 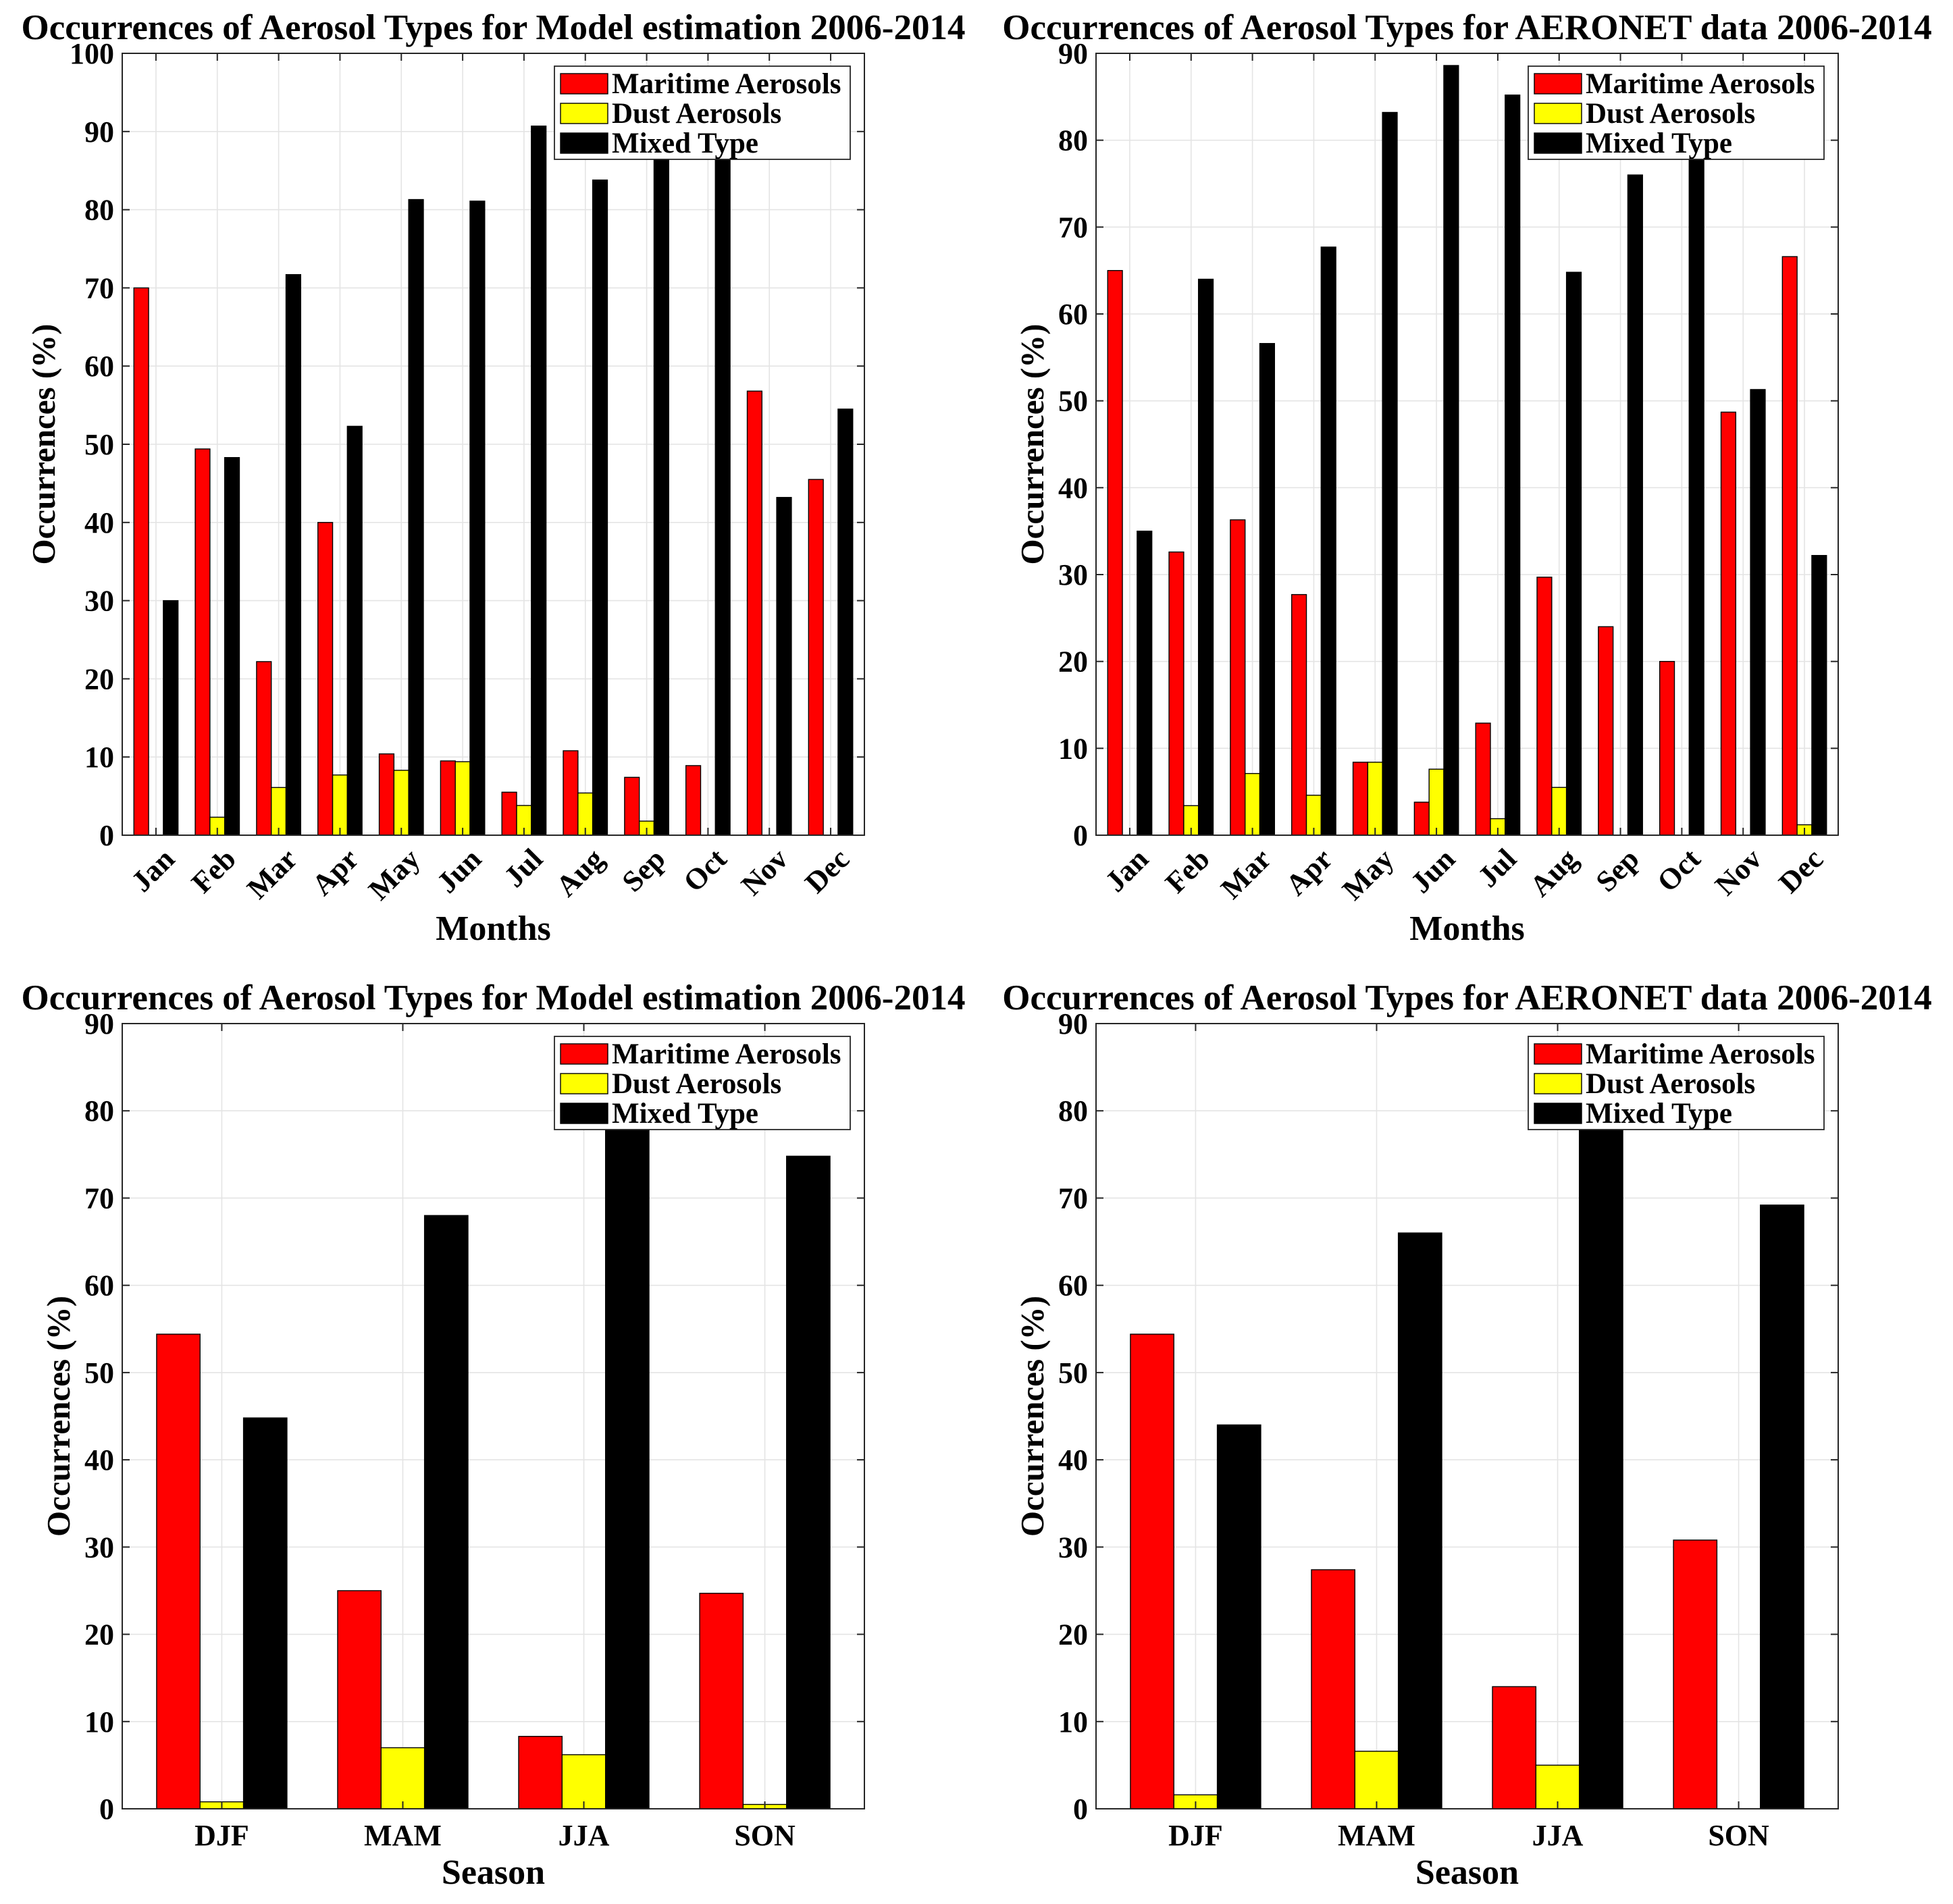 What do you see at coordinates (1127, 870) in the screenshot?
I see `x-tick-label: Jan` at bounding box center [1127, 870].